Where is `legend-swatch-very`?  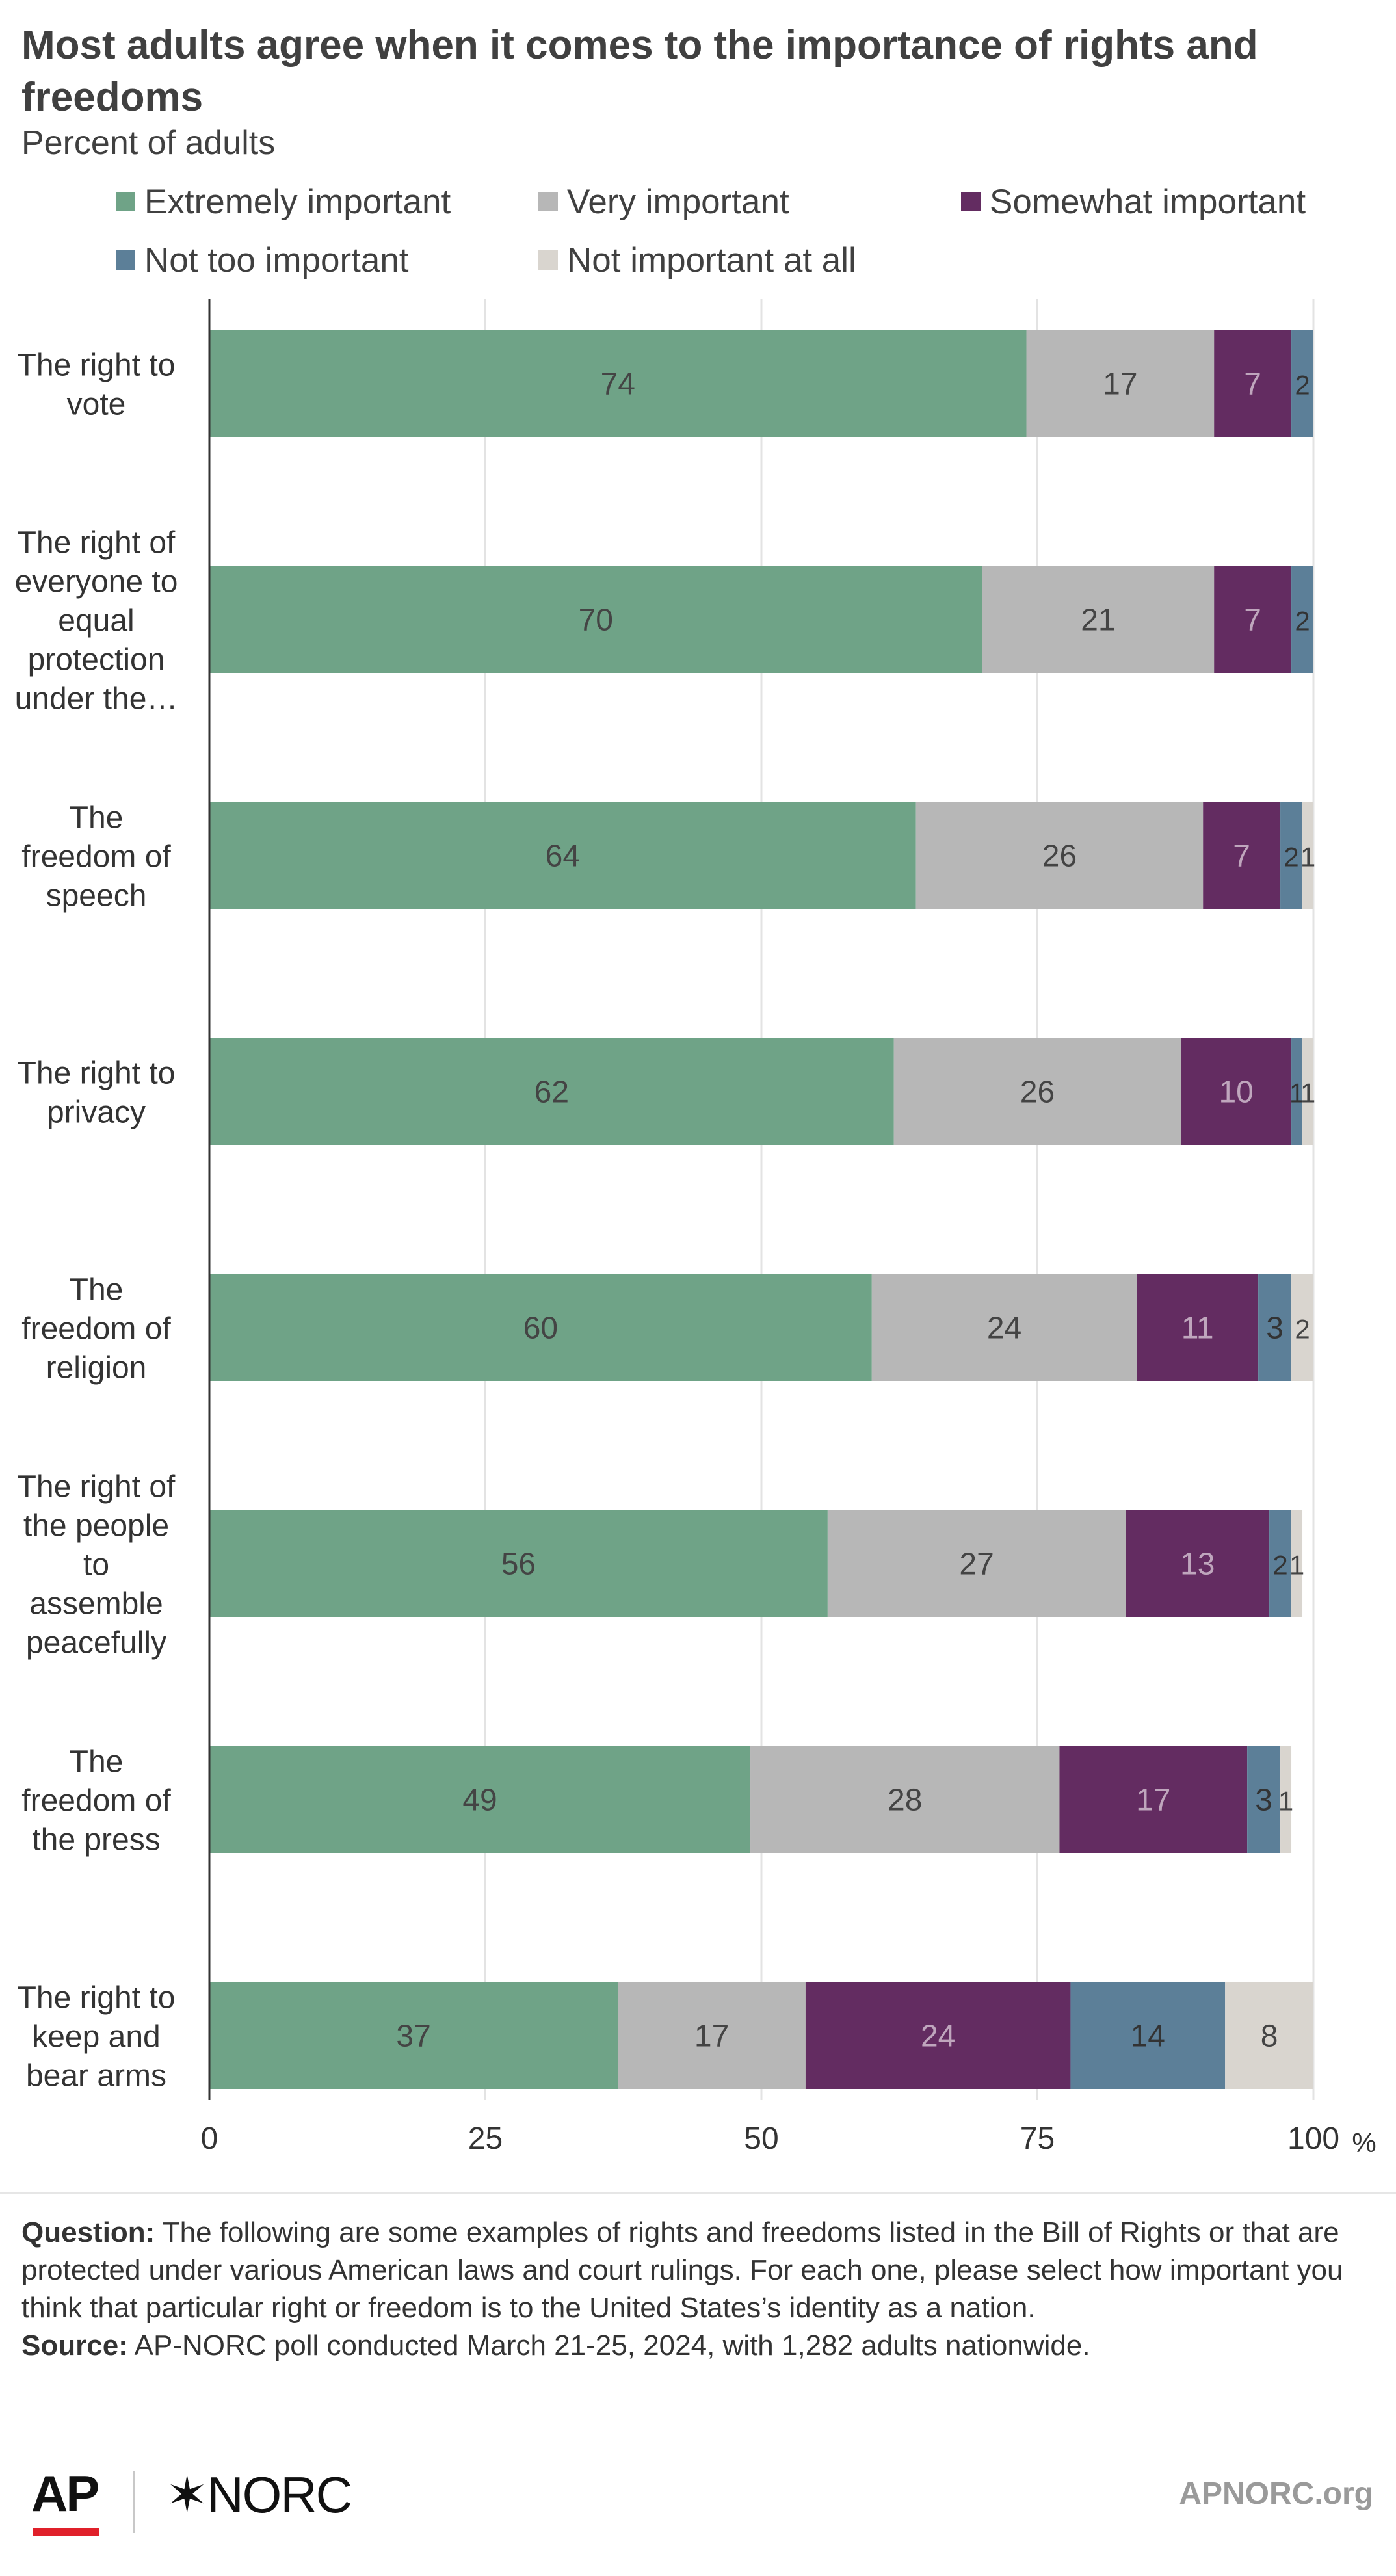 legend-swatch-very is located at coordinates (548, 201).